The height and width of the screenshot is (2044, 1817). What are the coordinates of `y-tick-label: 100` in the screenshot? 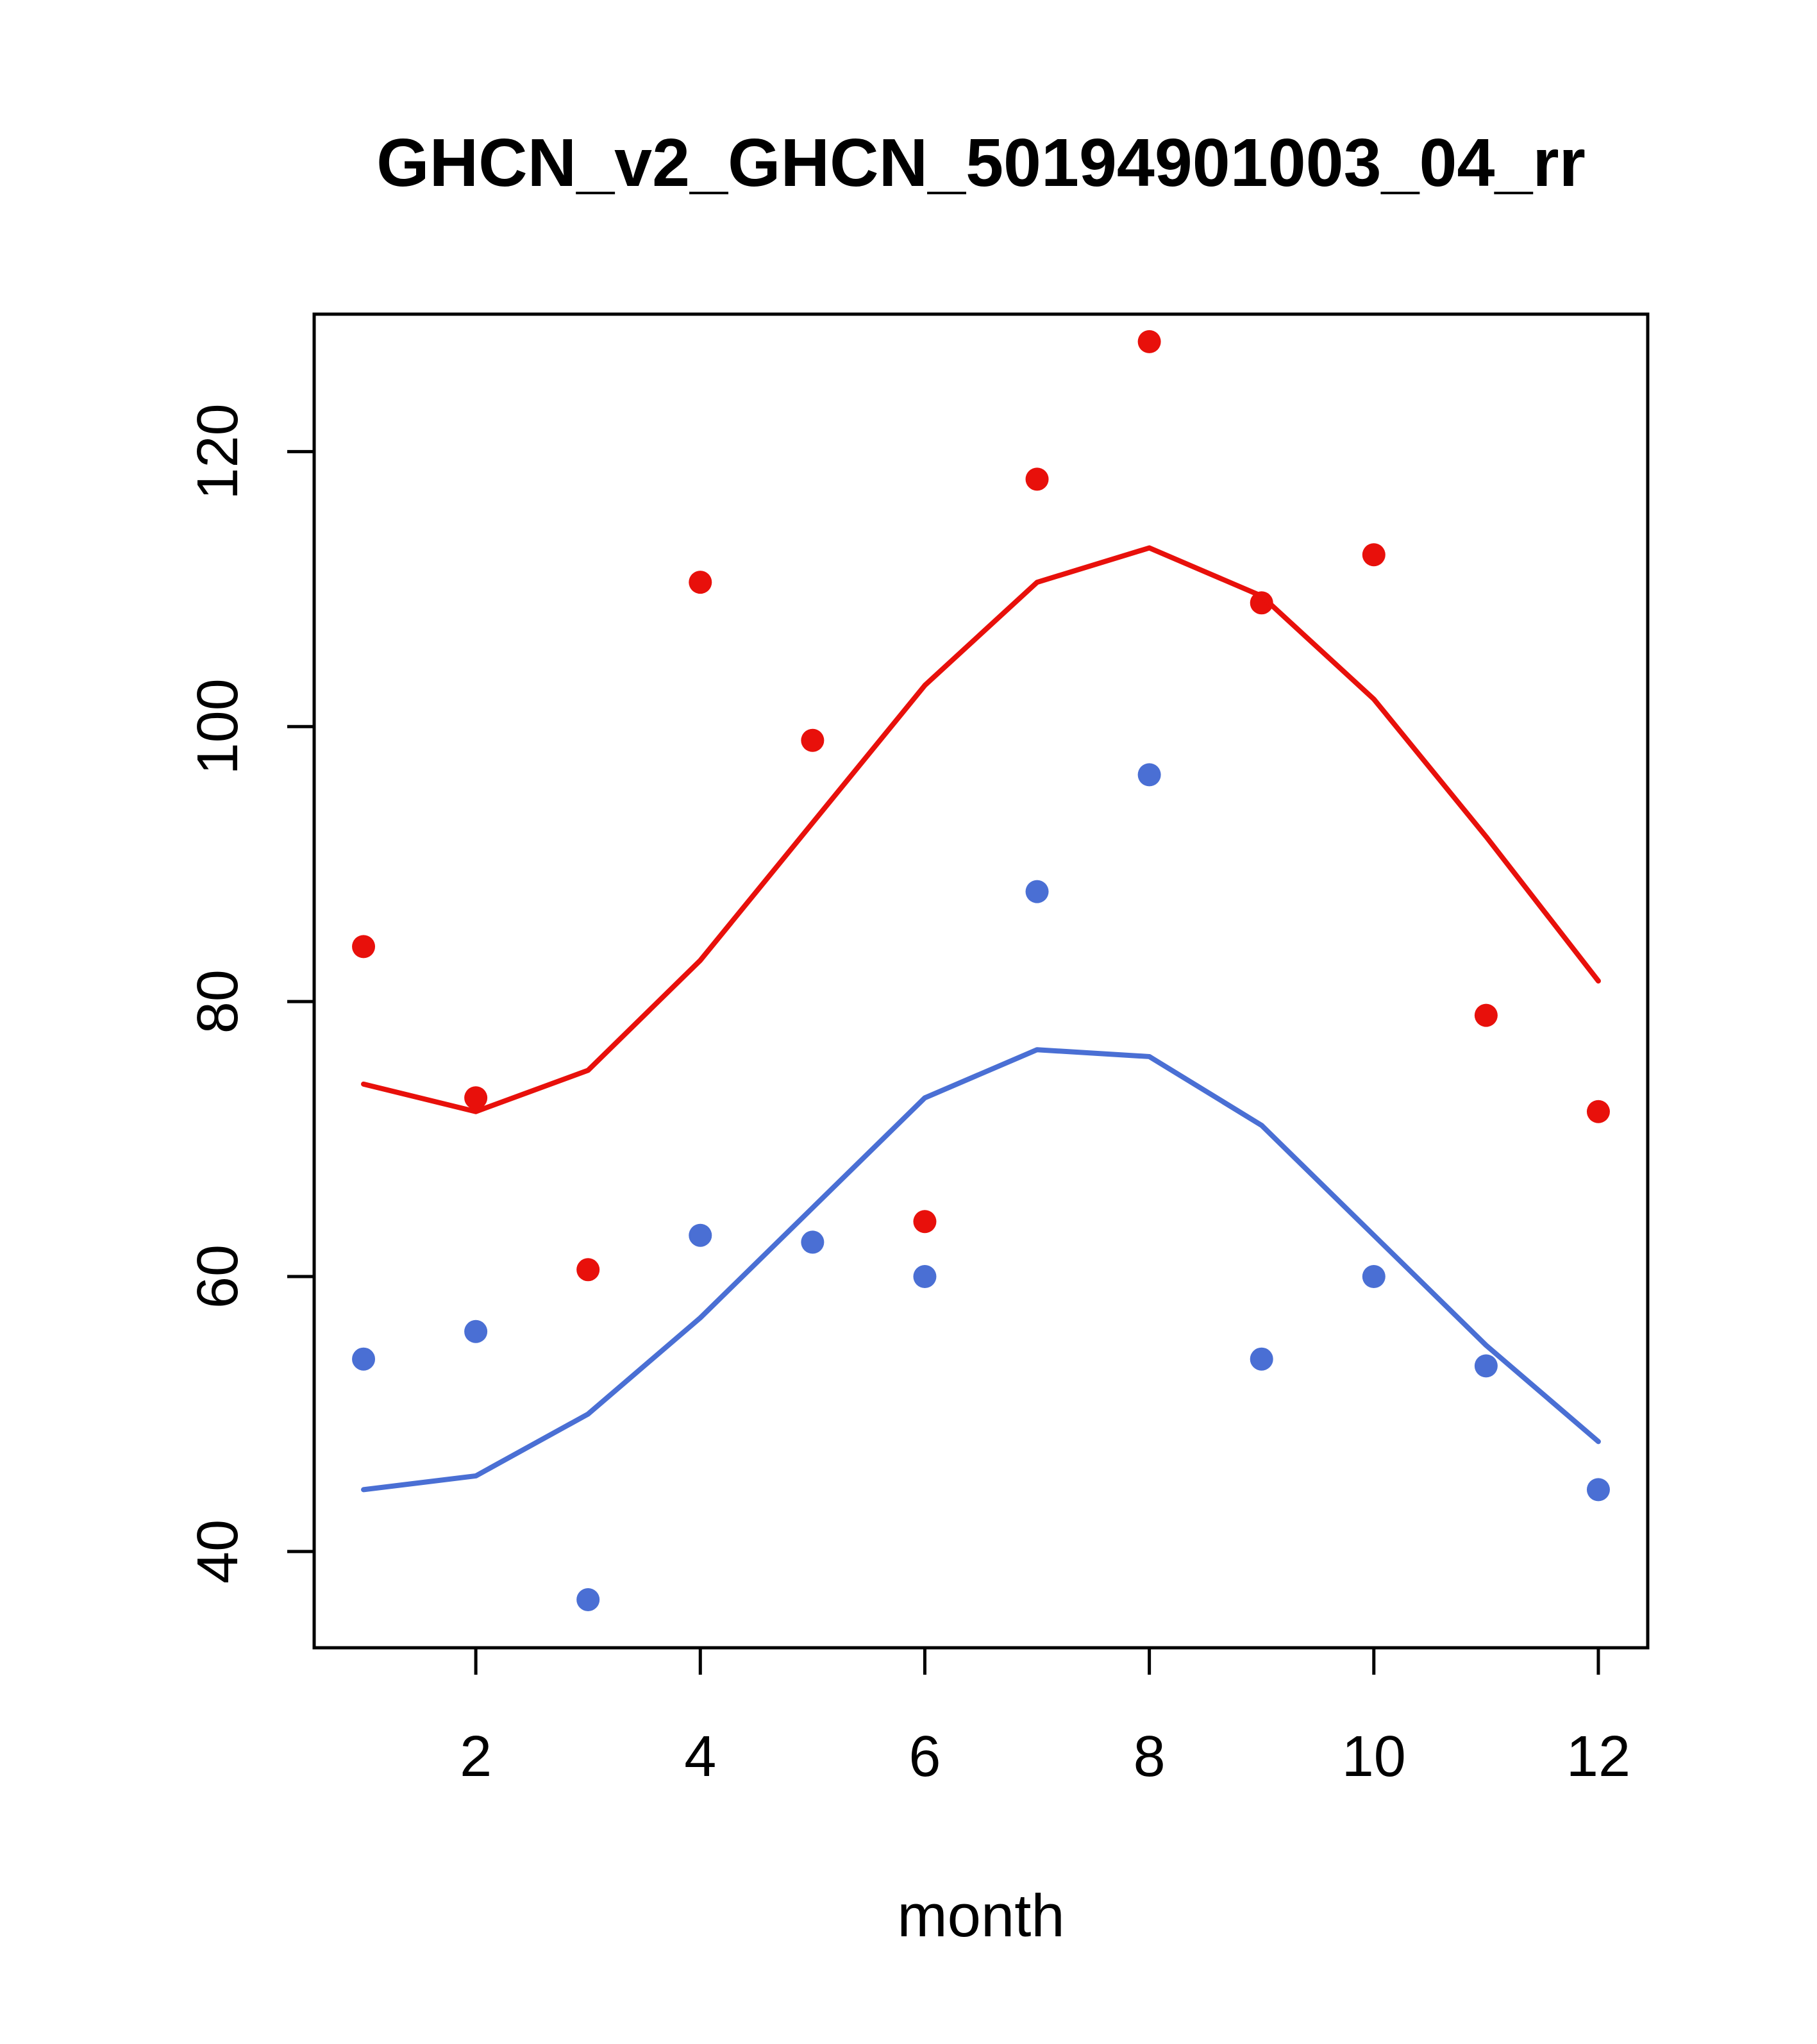 It's located at (218, 726).